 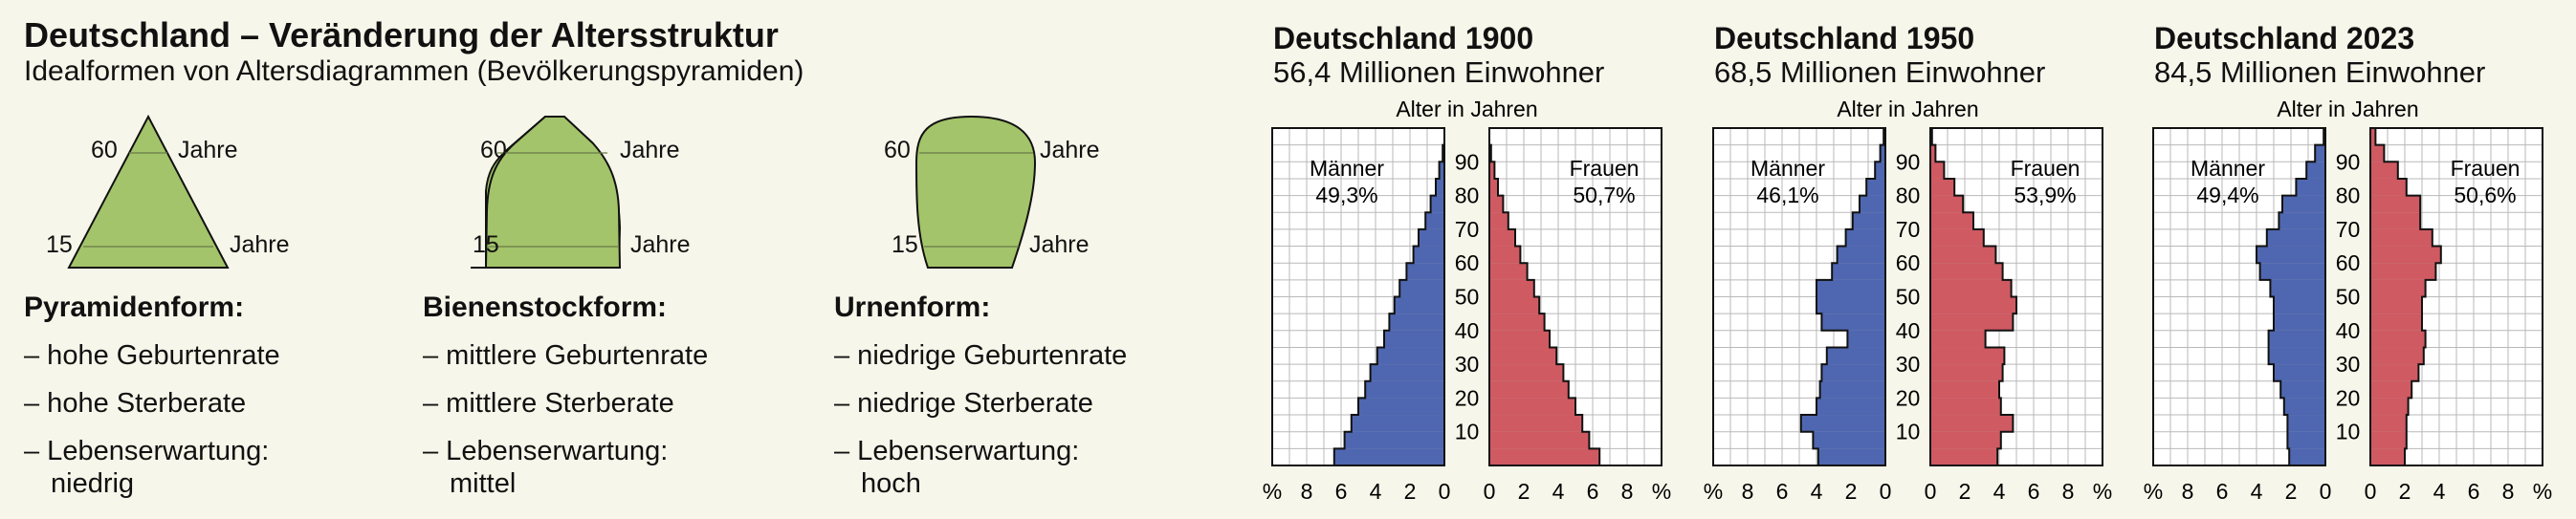 What do you see at coordinates (975, 192) in the screenshot?
I see `urn-shape-diagram` at bounding box center [975, 192].